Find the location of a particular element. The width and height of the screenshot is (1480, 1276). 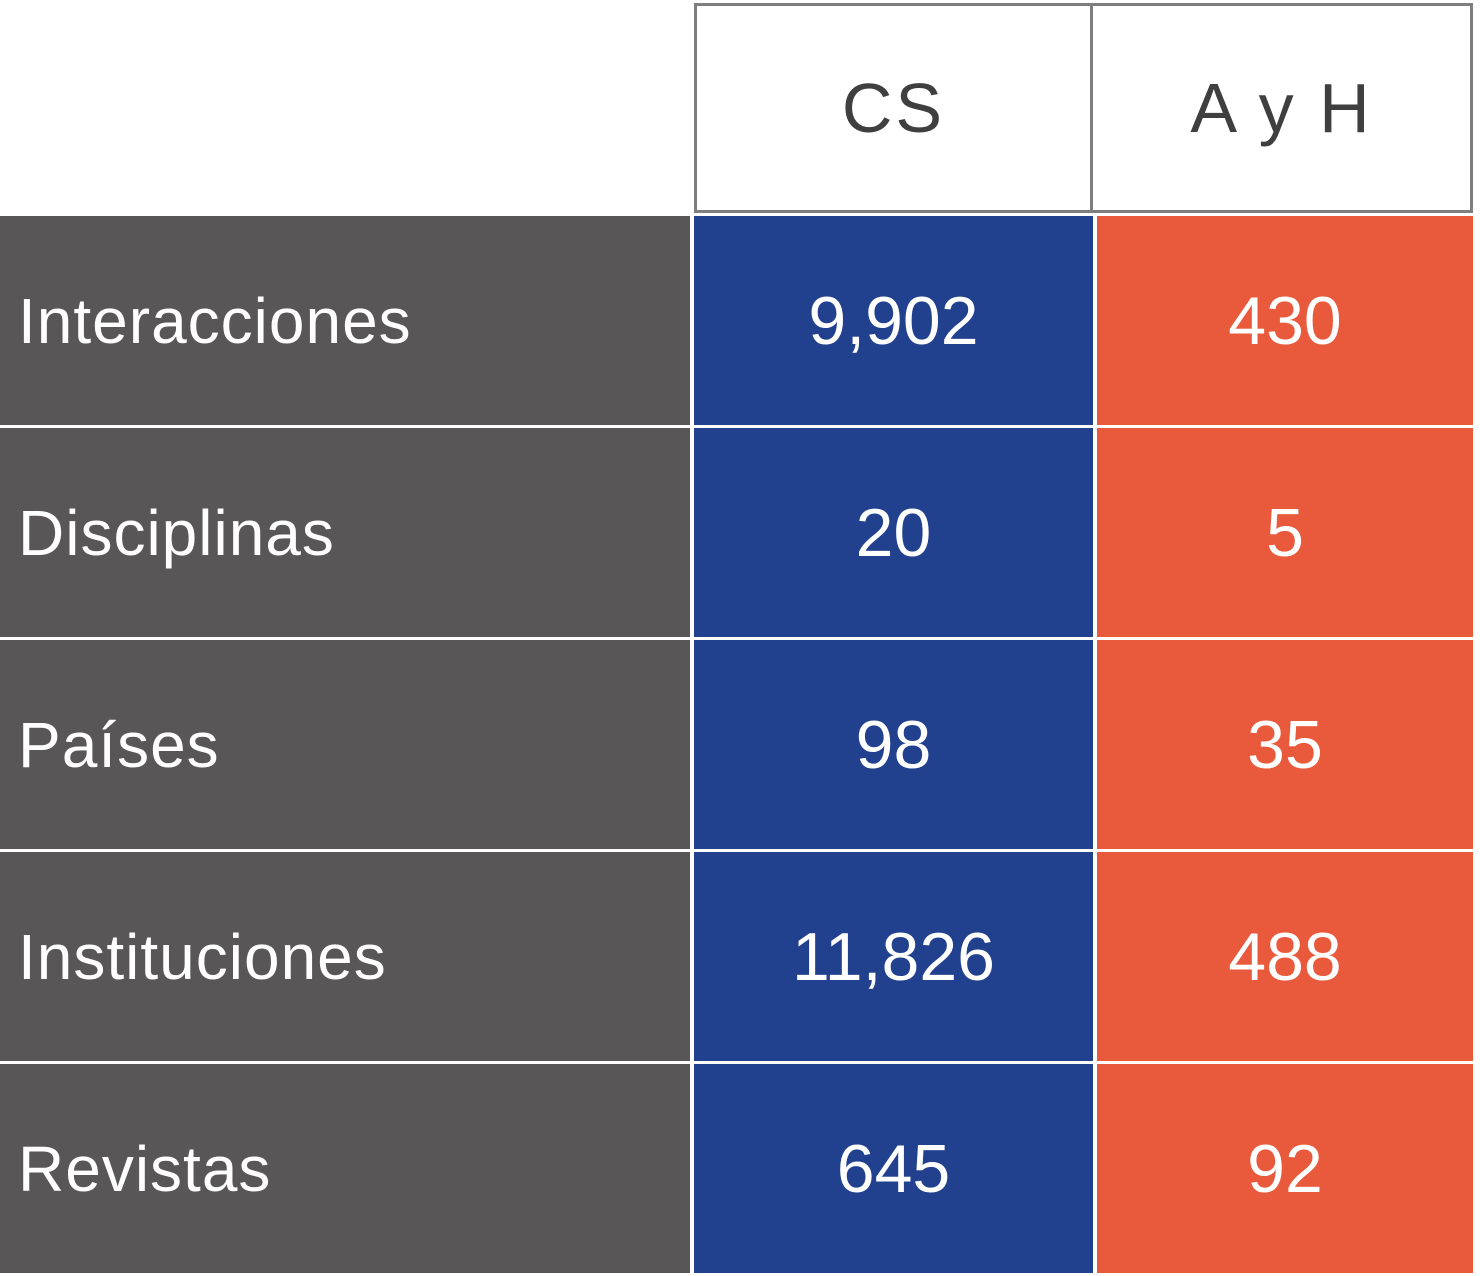

cs-value: 11,826 is located at coordinates (893, 956).